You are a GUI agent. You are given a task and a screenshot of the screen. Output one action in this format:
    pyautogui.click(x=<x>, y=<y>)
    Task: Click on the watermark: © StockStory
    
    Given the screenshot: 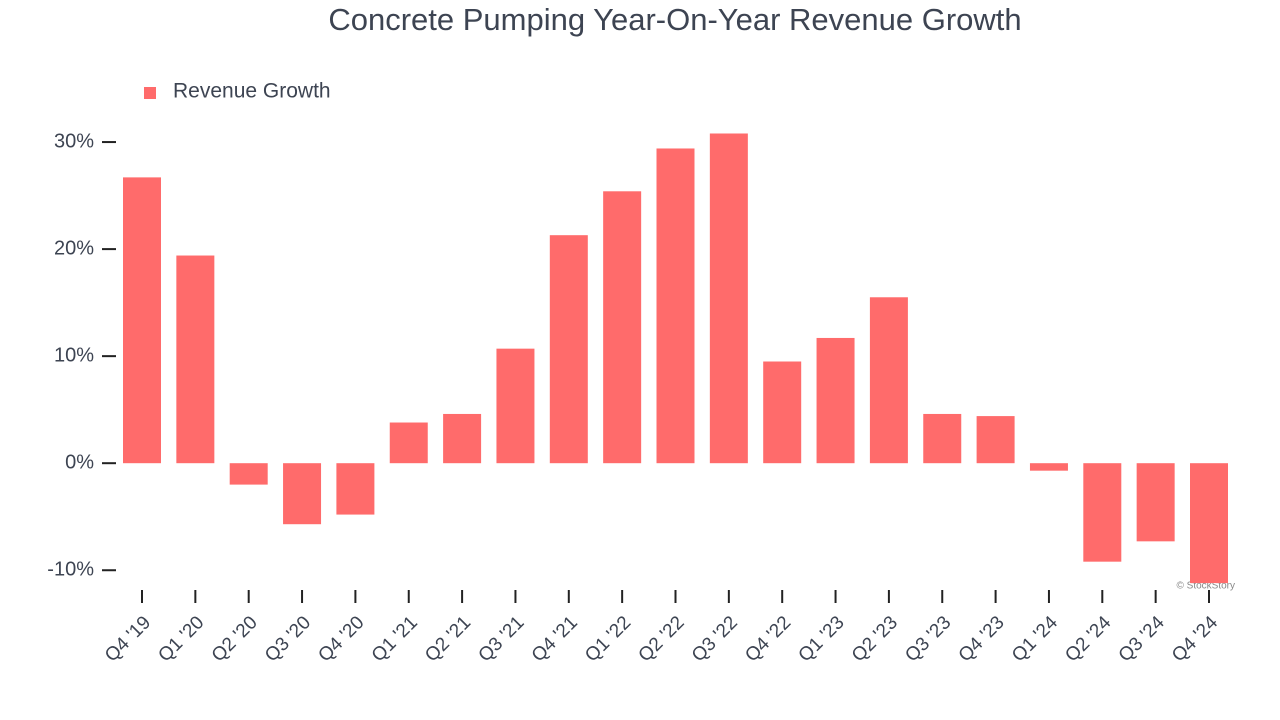 What is the action you would take?
    pyautogui.click(x=1206, y=586)
    